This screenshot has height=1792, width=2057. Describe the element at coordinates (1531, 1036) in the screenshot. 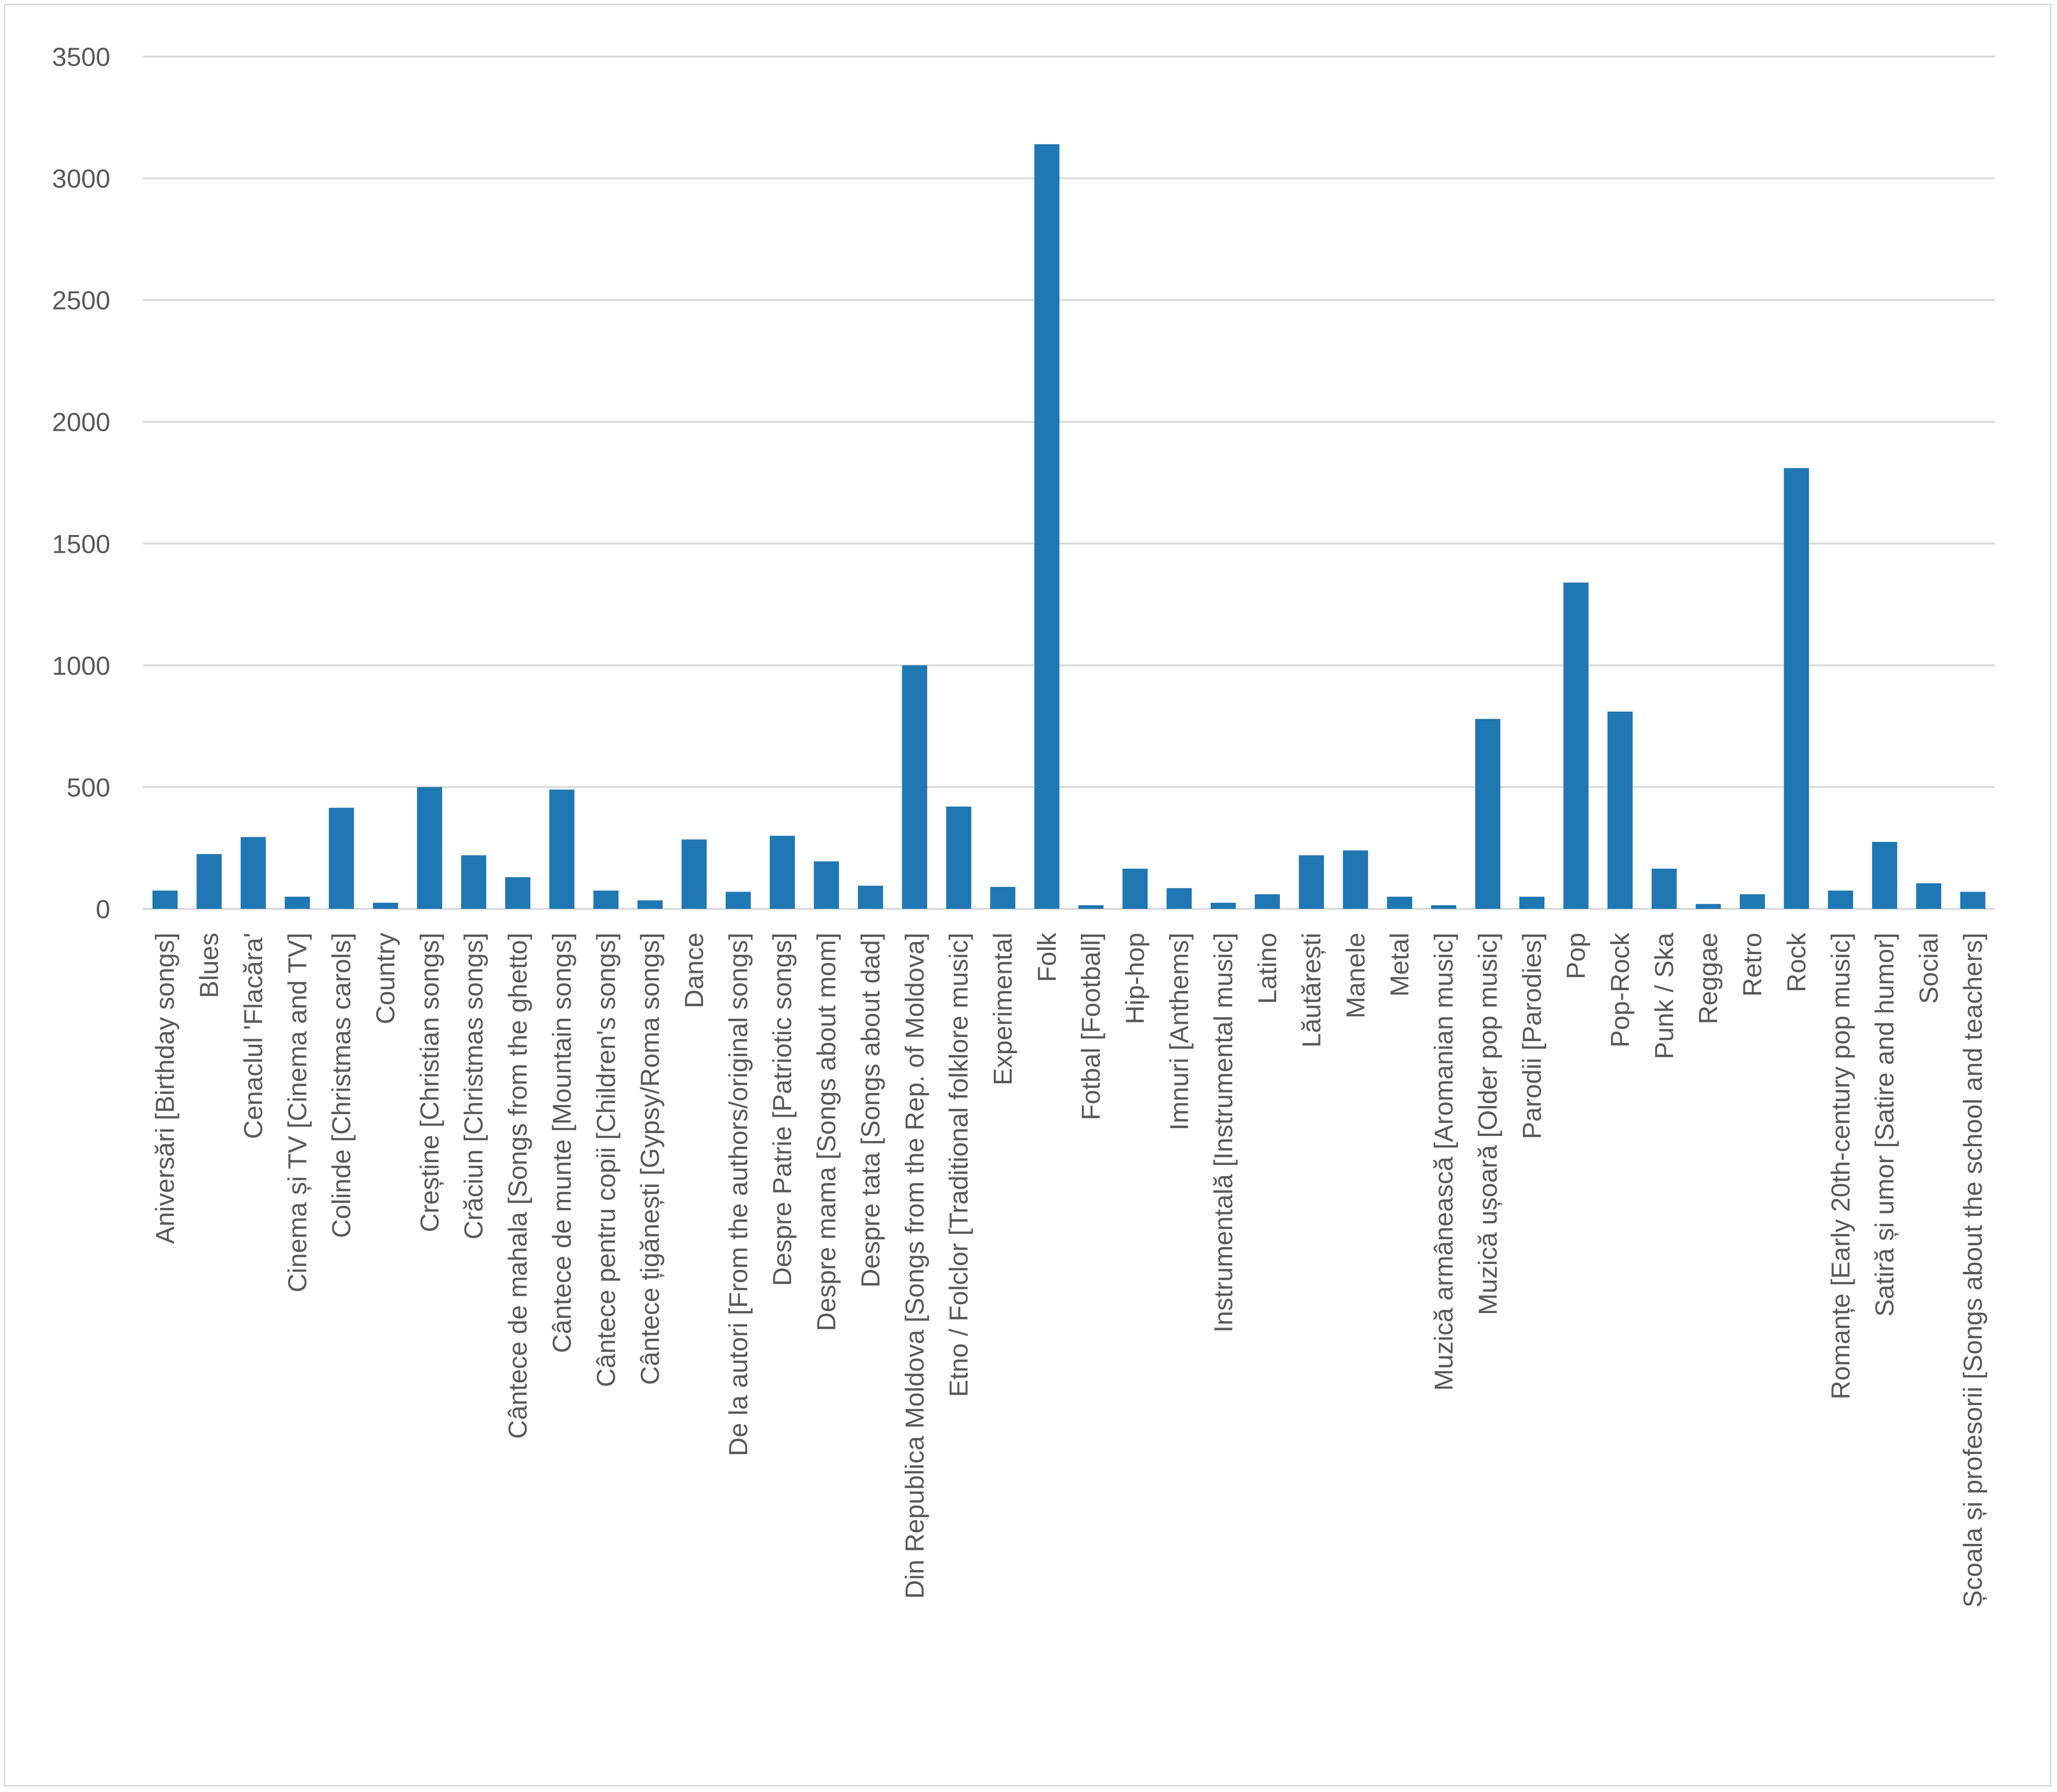

I see `x-category-label: Parodii [Parodies]` at that location.